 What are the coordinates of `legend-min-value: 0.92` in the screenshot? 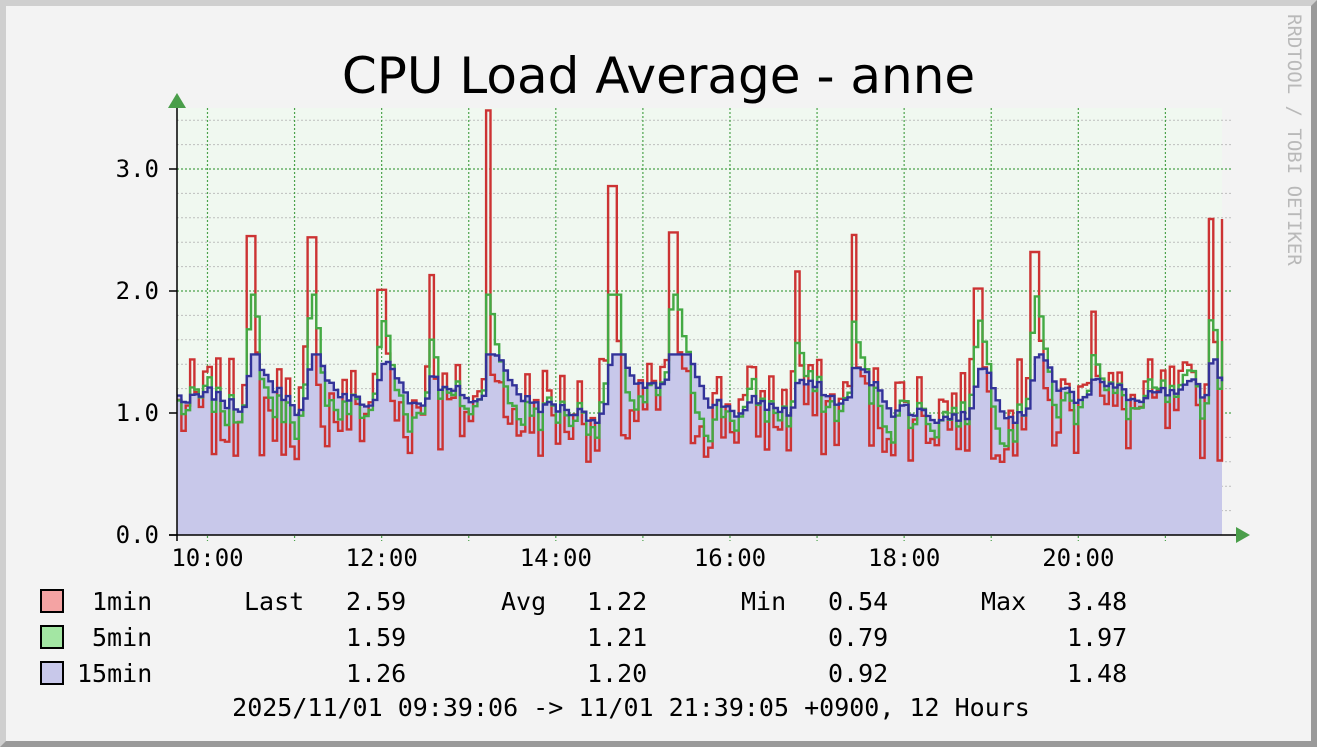 It's located at (858, 673).